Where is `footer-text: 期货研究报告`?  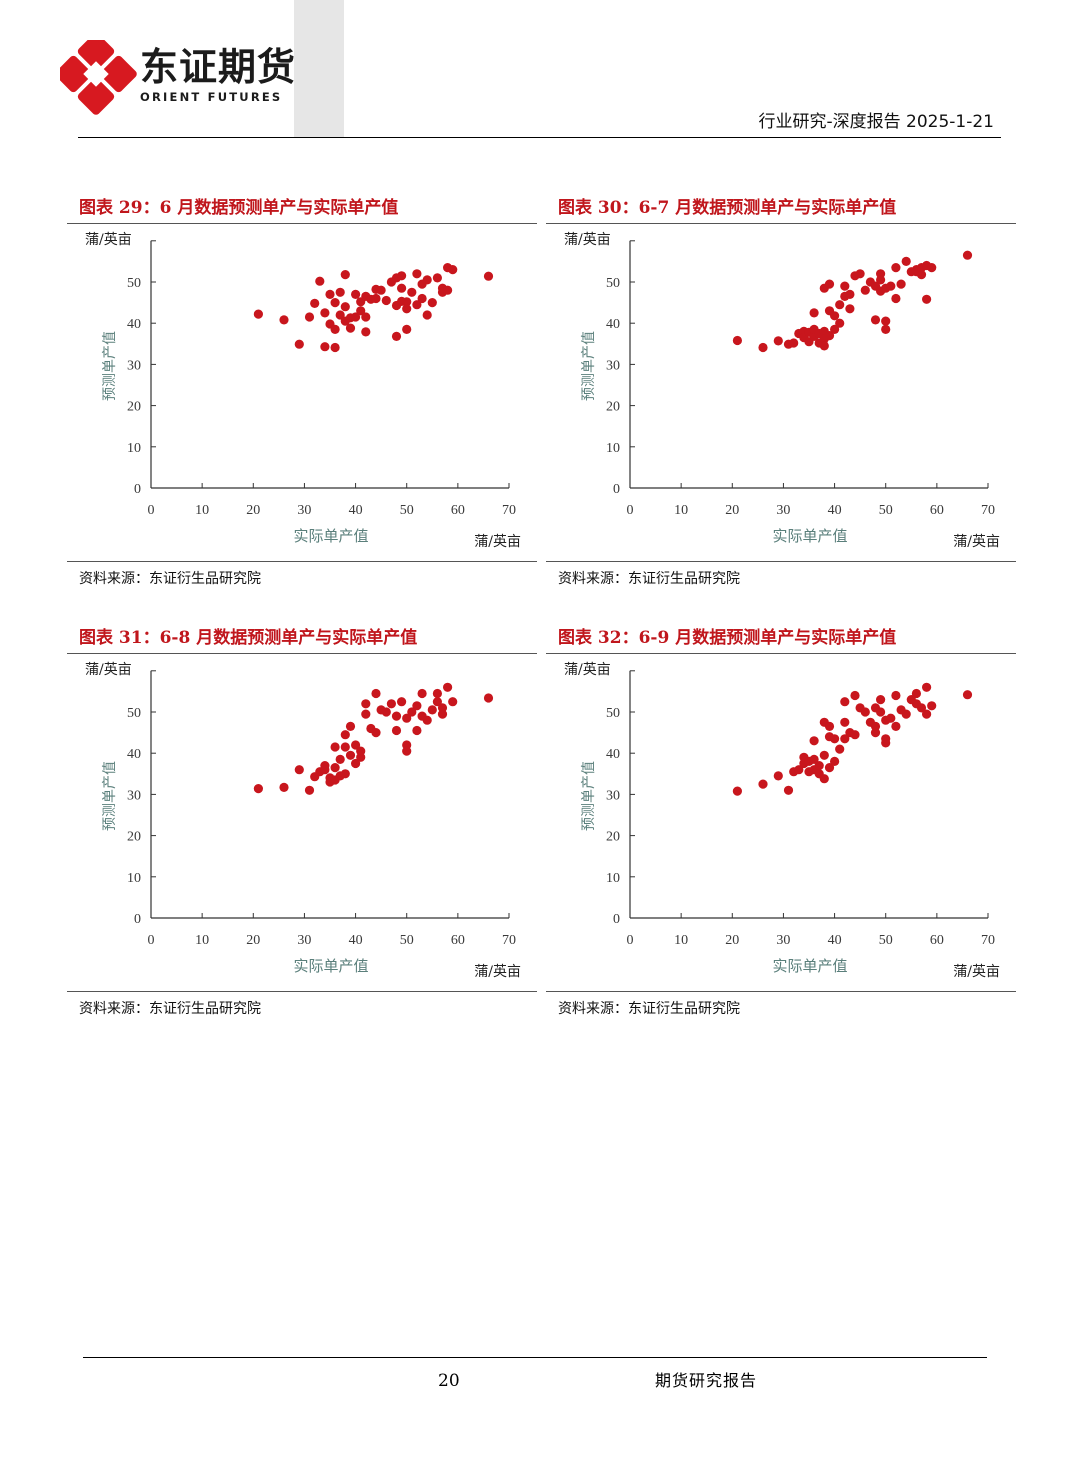 footer-text: 期货研究报告 is located at coordinates (706, 1380).